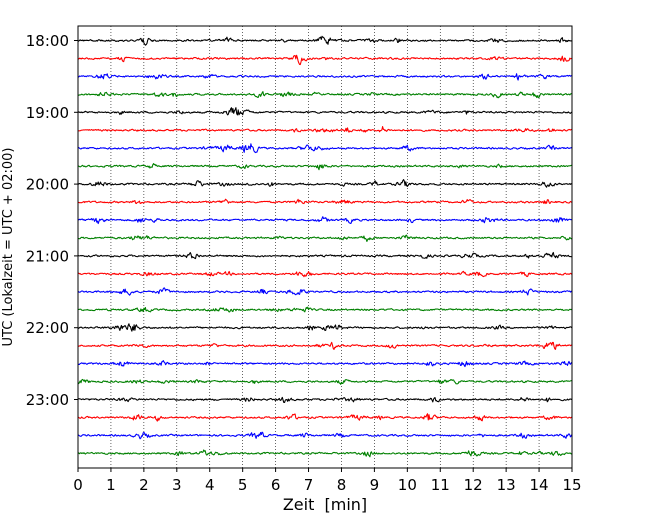 This screenshot has width=650, height=520. What do you see at coordinates (47, 328) in the screenshot?
I see `y-tick-label: 22:00` at bounding box center [47, 328].